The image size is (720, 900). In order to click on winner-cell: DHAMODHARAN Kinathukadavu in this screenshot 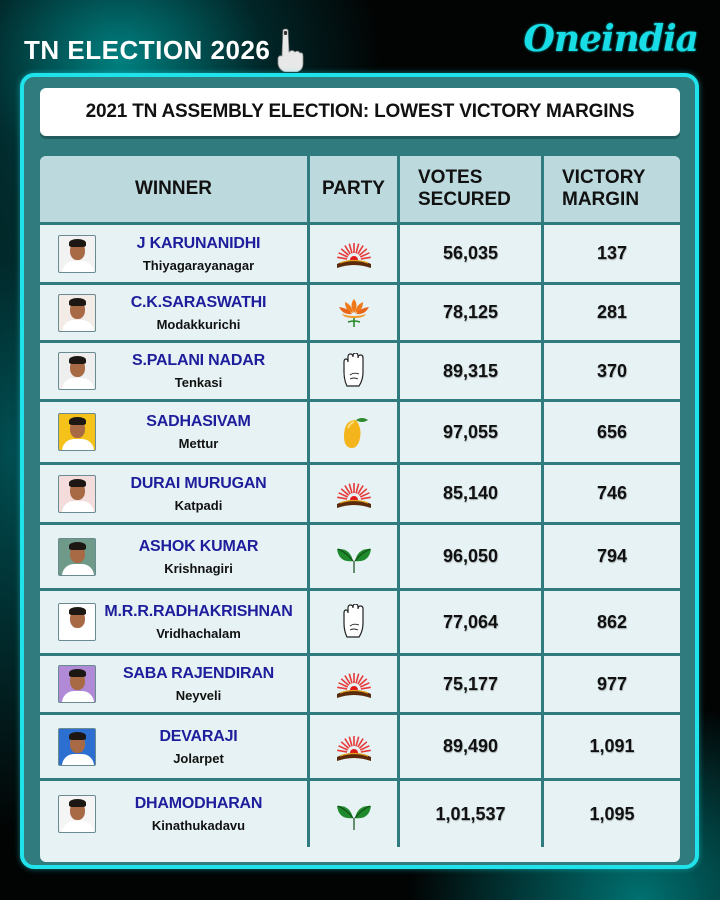, I will do `click(175, 814)`.